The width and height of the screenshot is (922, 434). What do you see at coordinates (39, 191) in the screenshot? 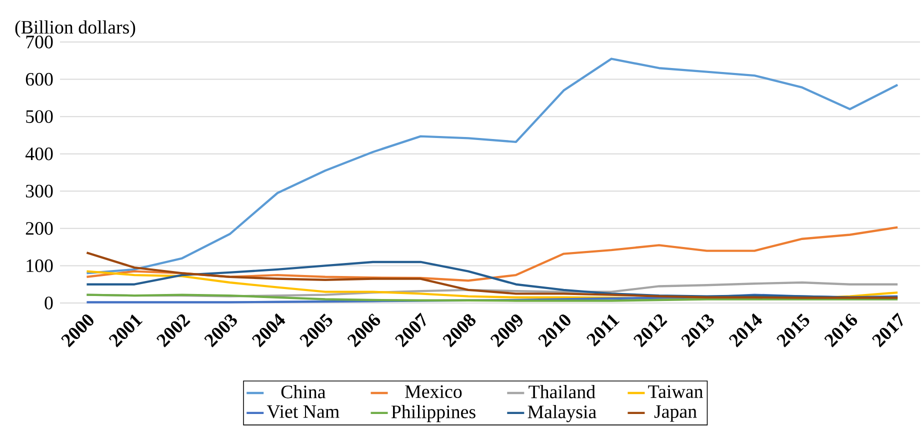
I see `y-tick-label: 300` at bounding box center [39, 191].